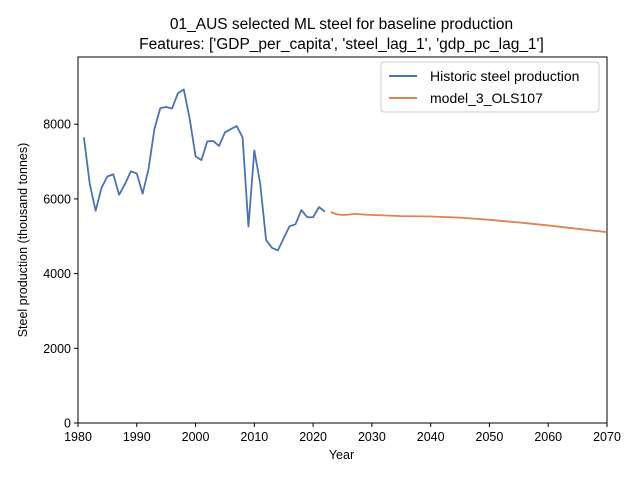 The image size is (640, 480). I want to click on x-tick-label: 2000, so click(196, 437).